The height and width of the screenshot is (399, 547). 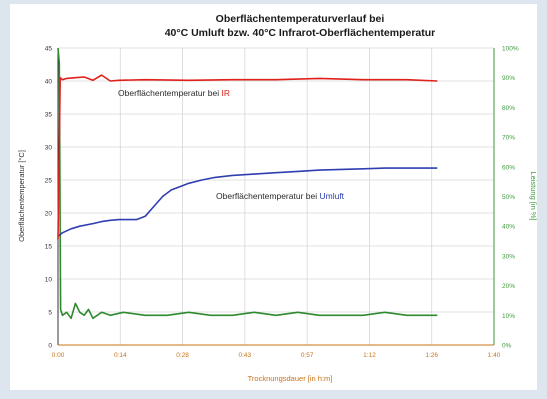 I want to click on y-tick-label: 15, so click(x=49, y=247).